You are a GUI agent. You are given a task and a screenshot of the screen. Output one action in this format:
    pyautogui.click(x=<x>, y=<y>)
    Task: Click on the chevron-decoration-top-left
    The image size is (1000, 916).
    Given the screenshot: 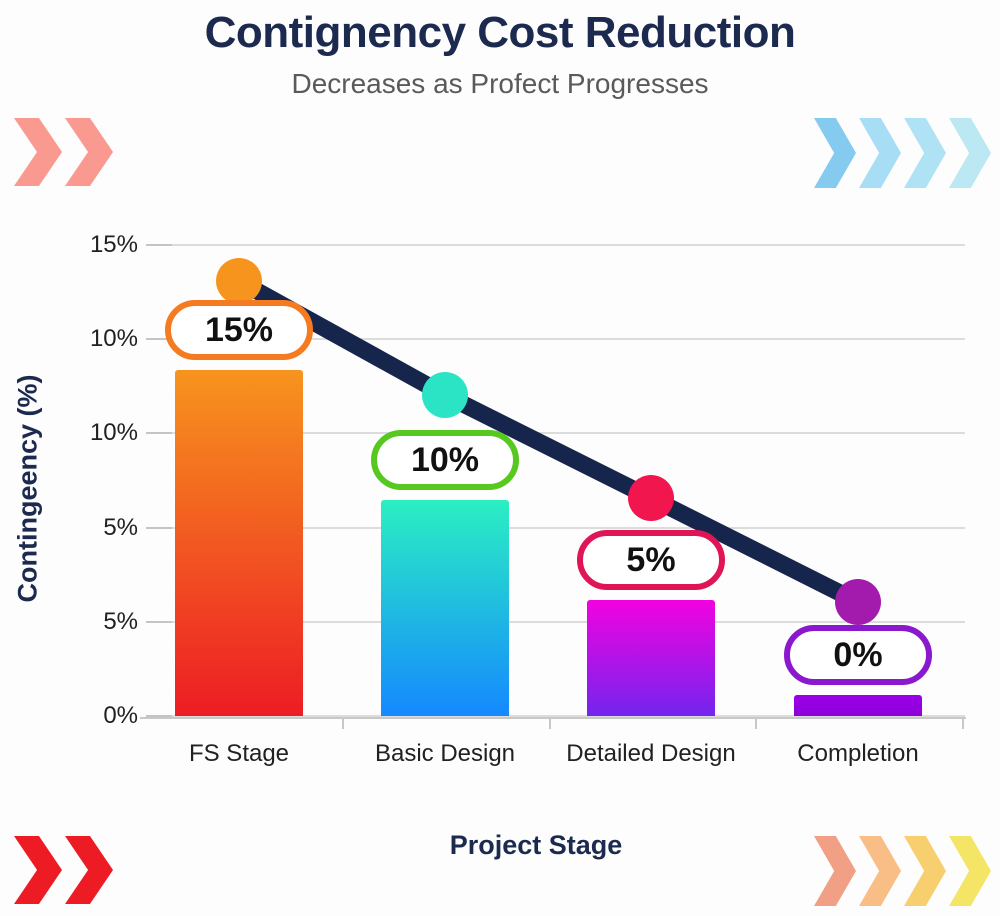 What is the action you would take?
    pyautogui.click(x=63, y=152)
    